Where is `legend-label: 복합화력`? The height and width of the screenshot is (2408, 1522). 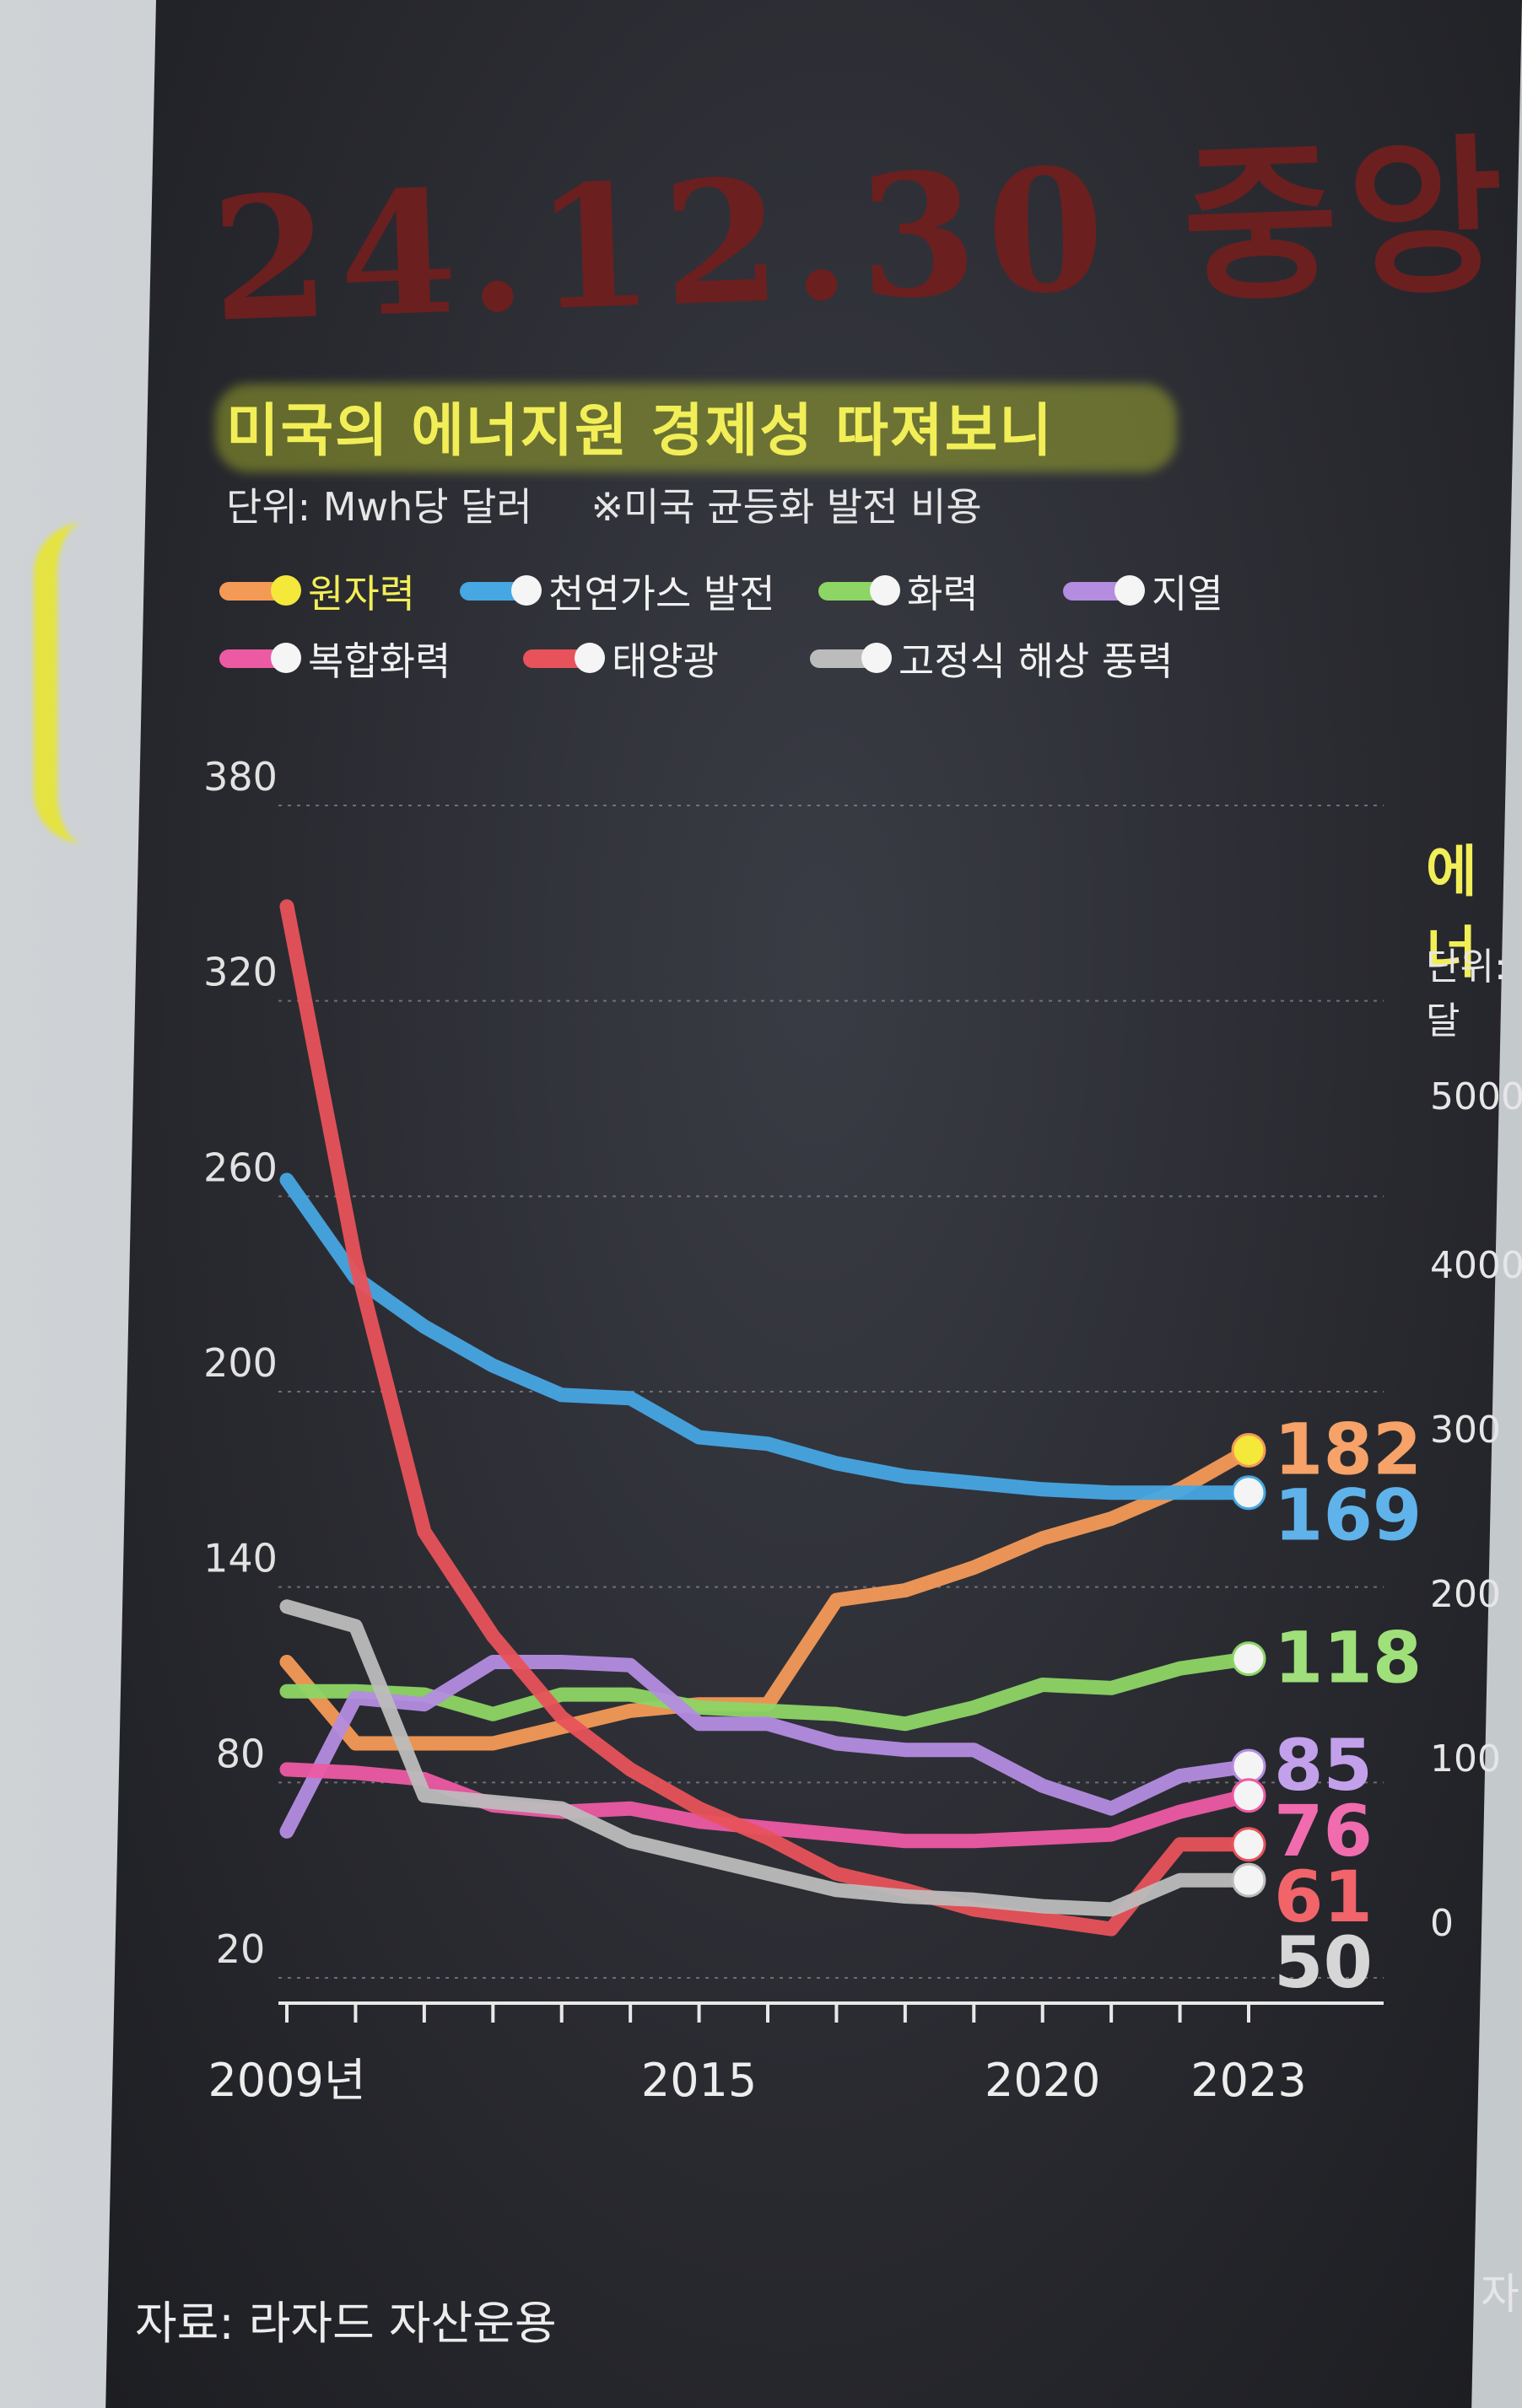
legend-label: 복합화력 is located at coordinates (379, 661).